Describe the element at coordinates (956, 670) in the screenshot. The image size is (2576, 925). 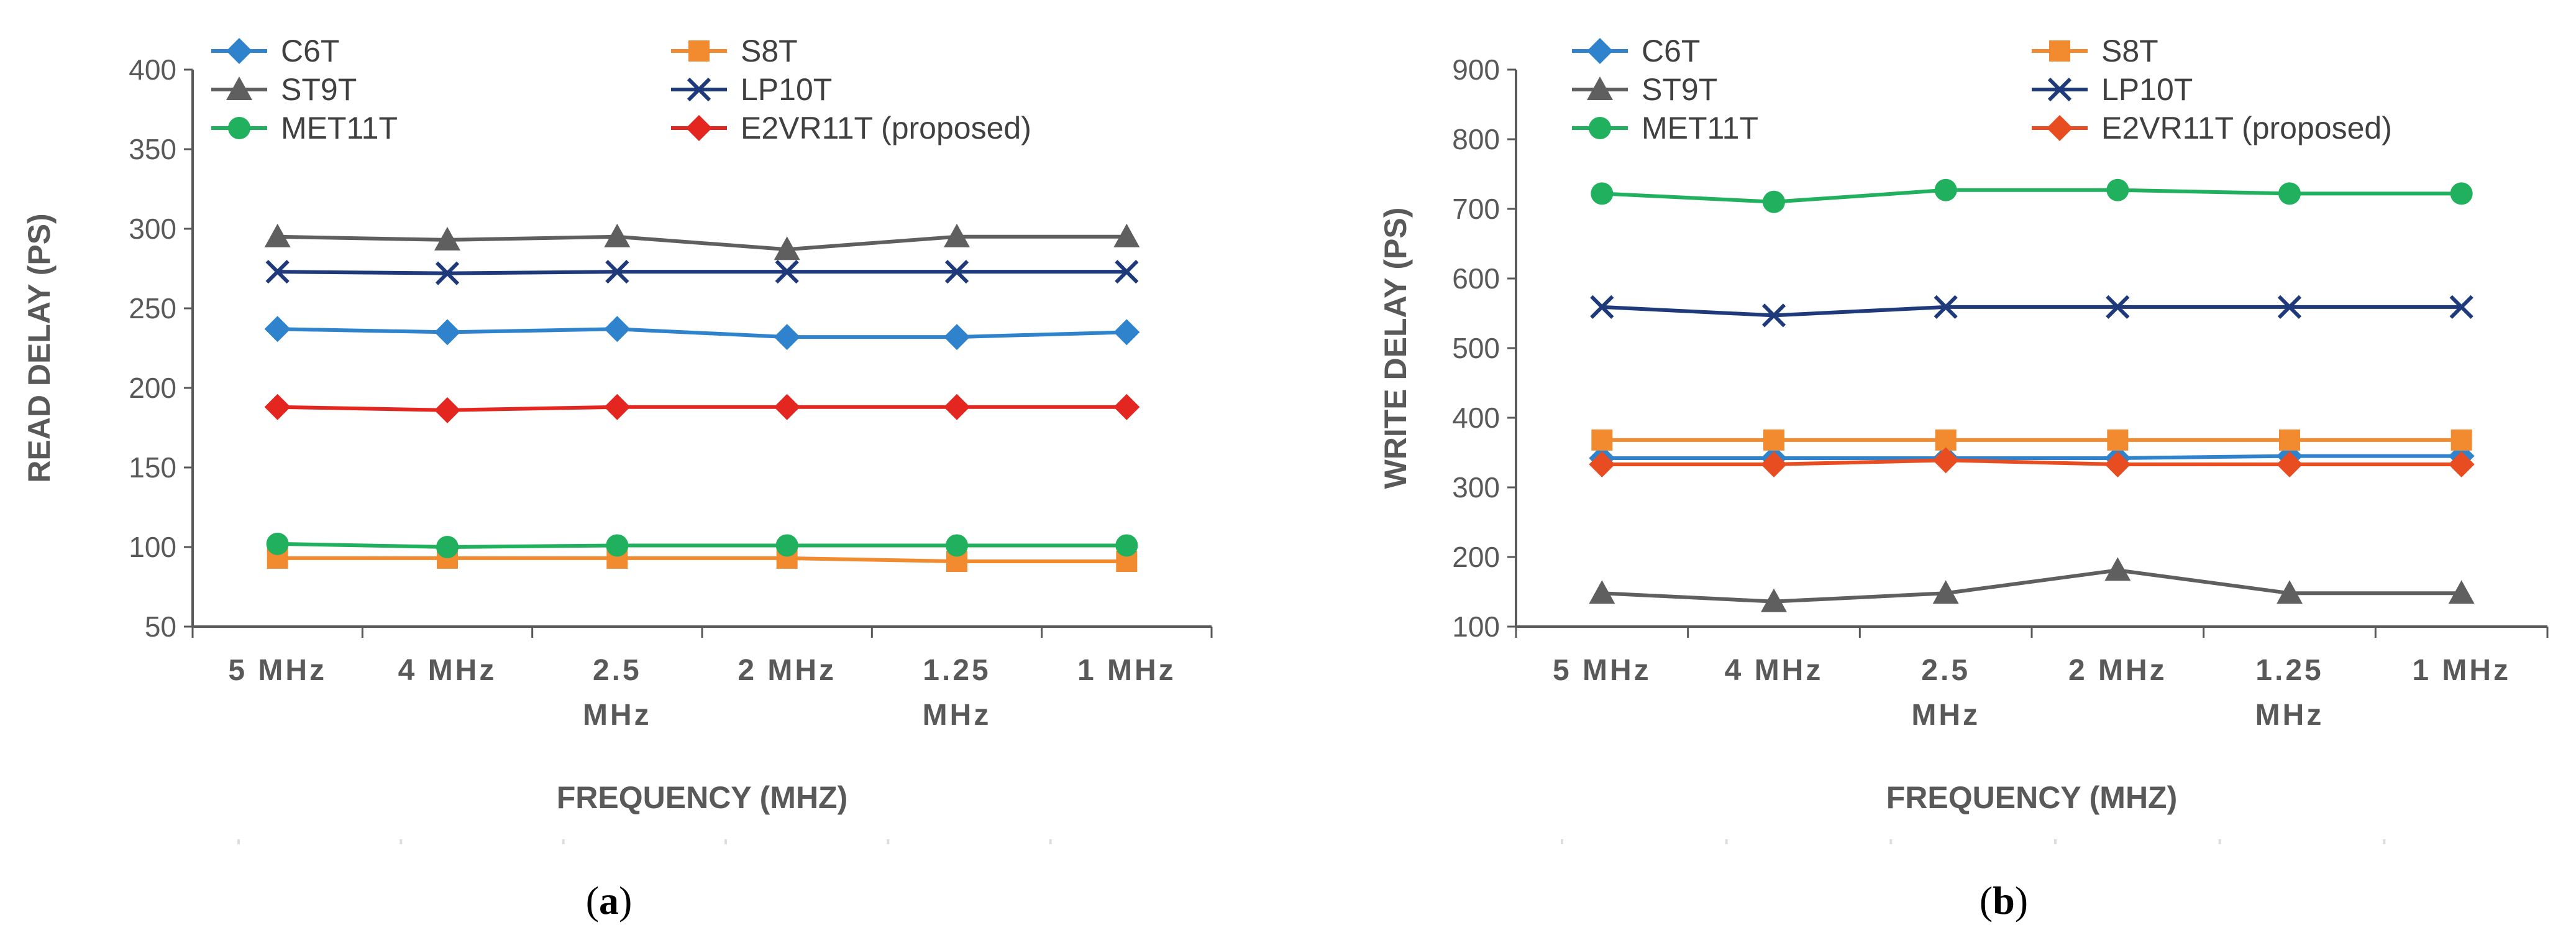
I see `x-tick-label: 1.25` at that location.